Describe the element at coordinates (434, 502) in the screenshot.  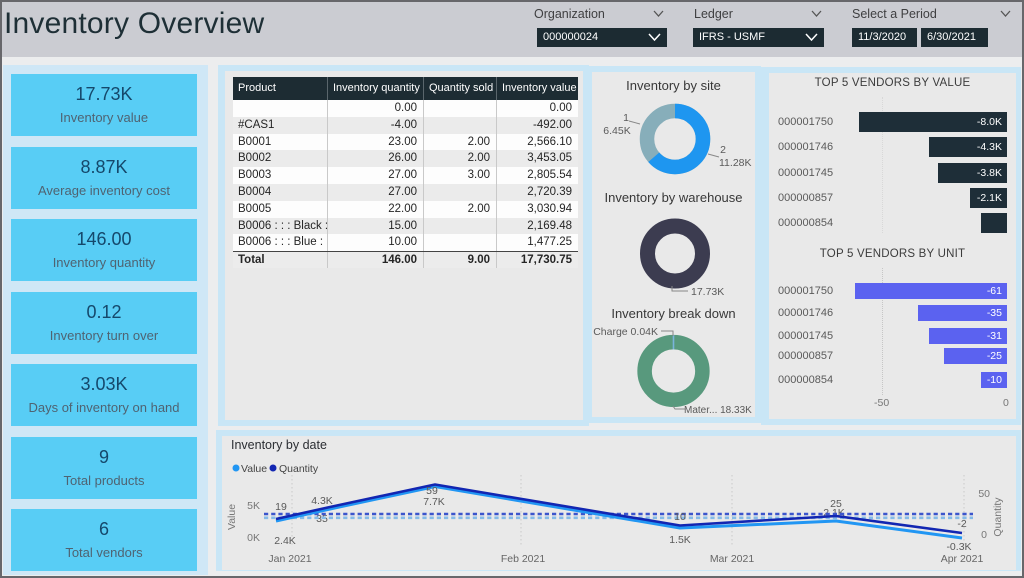
I see `svg-text: 7.7K` at that location.